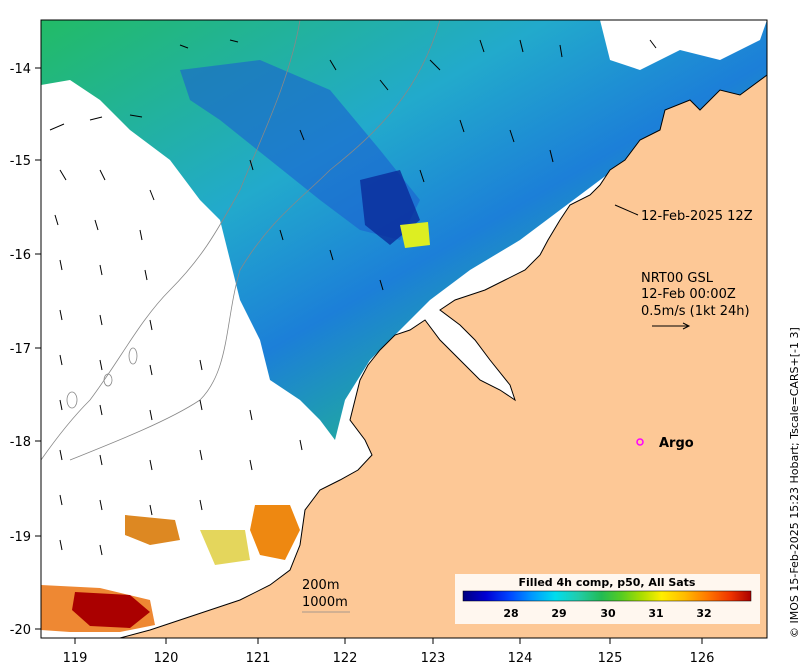  Describe the element at coordinates (697, 216) in the screenshot. I see `track-time-label: 12-Feb-2025 12Z` at that location.